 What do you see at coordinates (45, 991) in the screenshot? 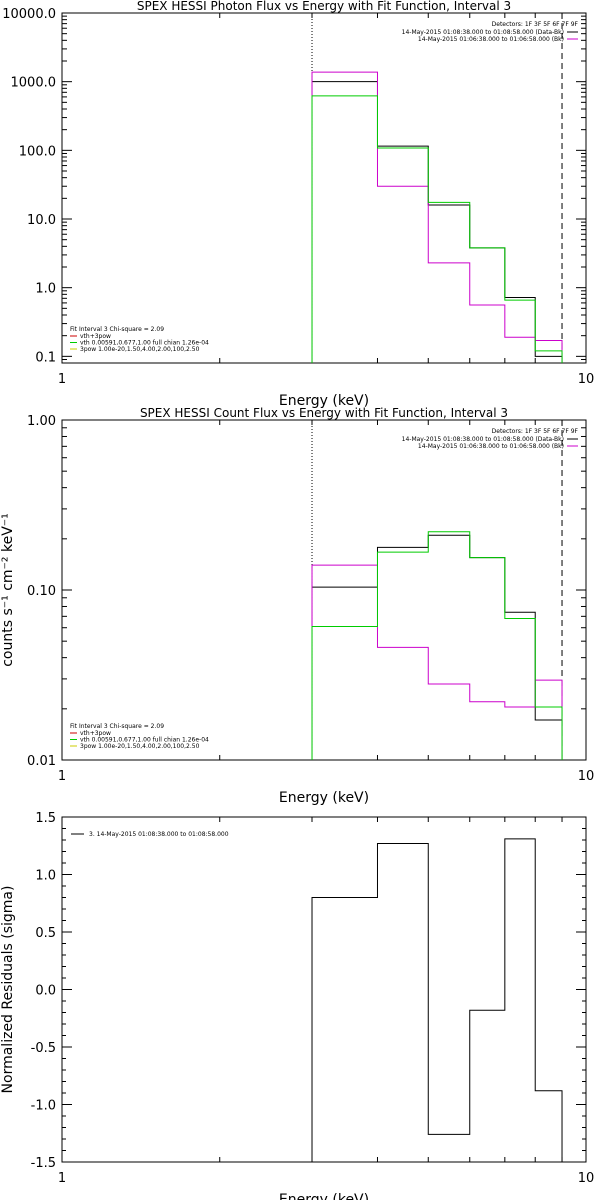
I see `y-tick-label: 0.0` at bounding box center [45, 991].